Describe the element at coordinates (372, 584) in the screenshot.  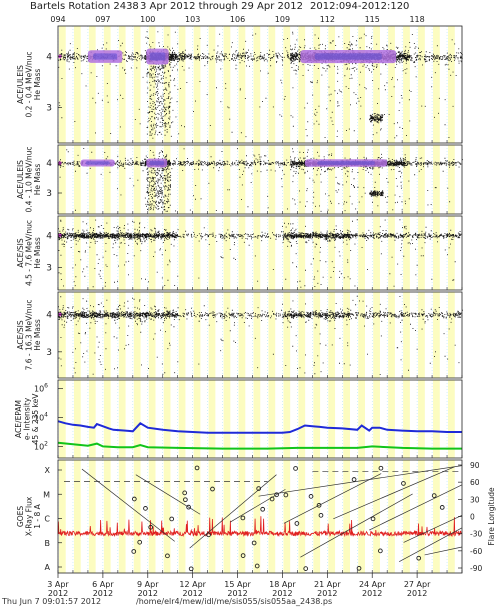
I see `date-tick-label: 24 Apr` at that location.